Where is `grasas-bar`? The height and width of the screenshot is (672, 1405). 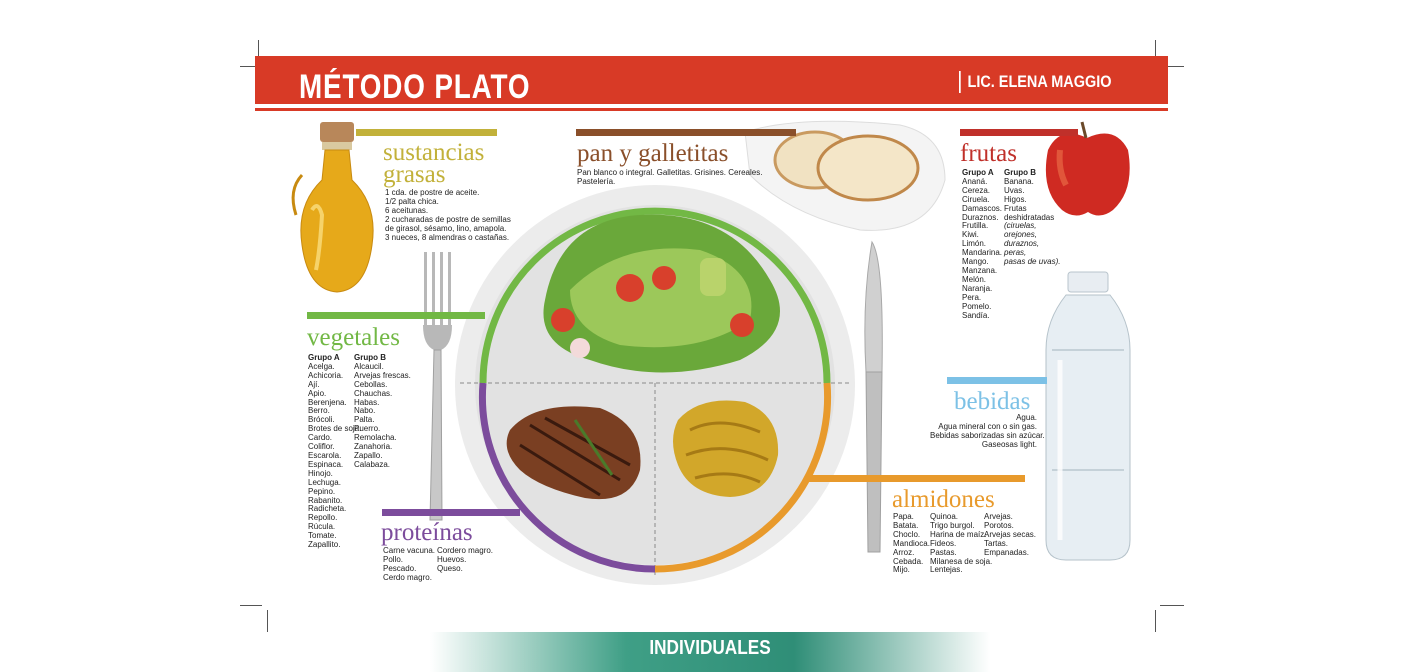 grasas-bar is located at coordinates (426, 132).